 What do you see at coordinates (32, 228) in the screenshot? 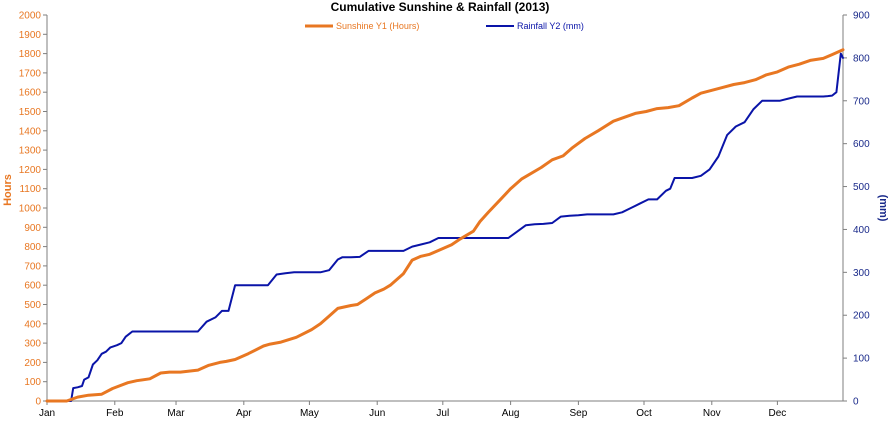
I see `y1-tick-label: 900` at bounding box center [32, 228].